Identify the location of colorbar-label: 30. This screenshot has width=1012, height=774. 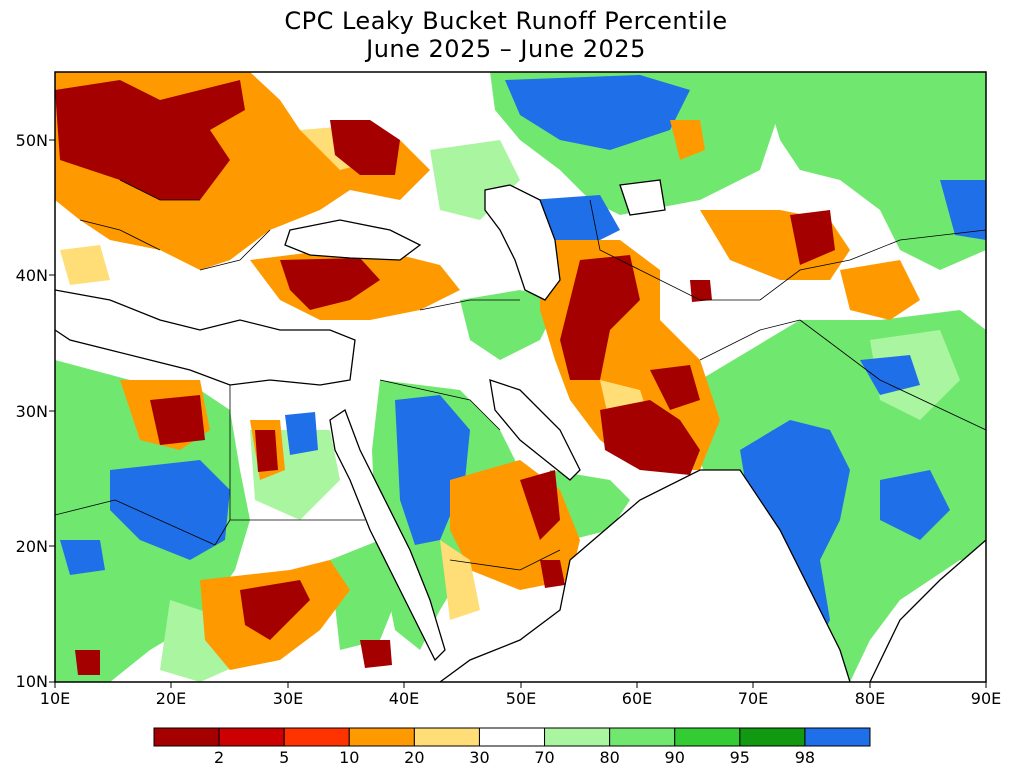
(479, 757).